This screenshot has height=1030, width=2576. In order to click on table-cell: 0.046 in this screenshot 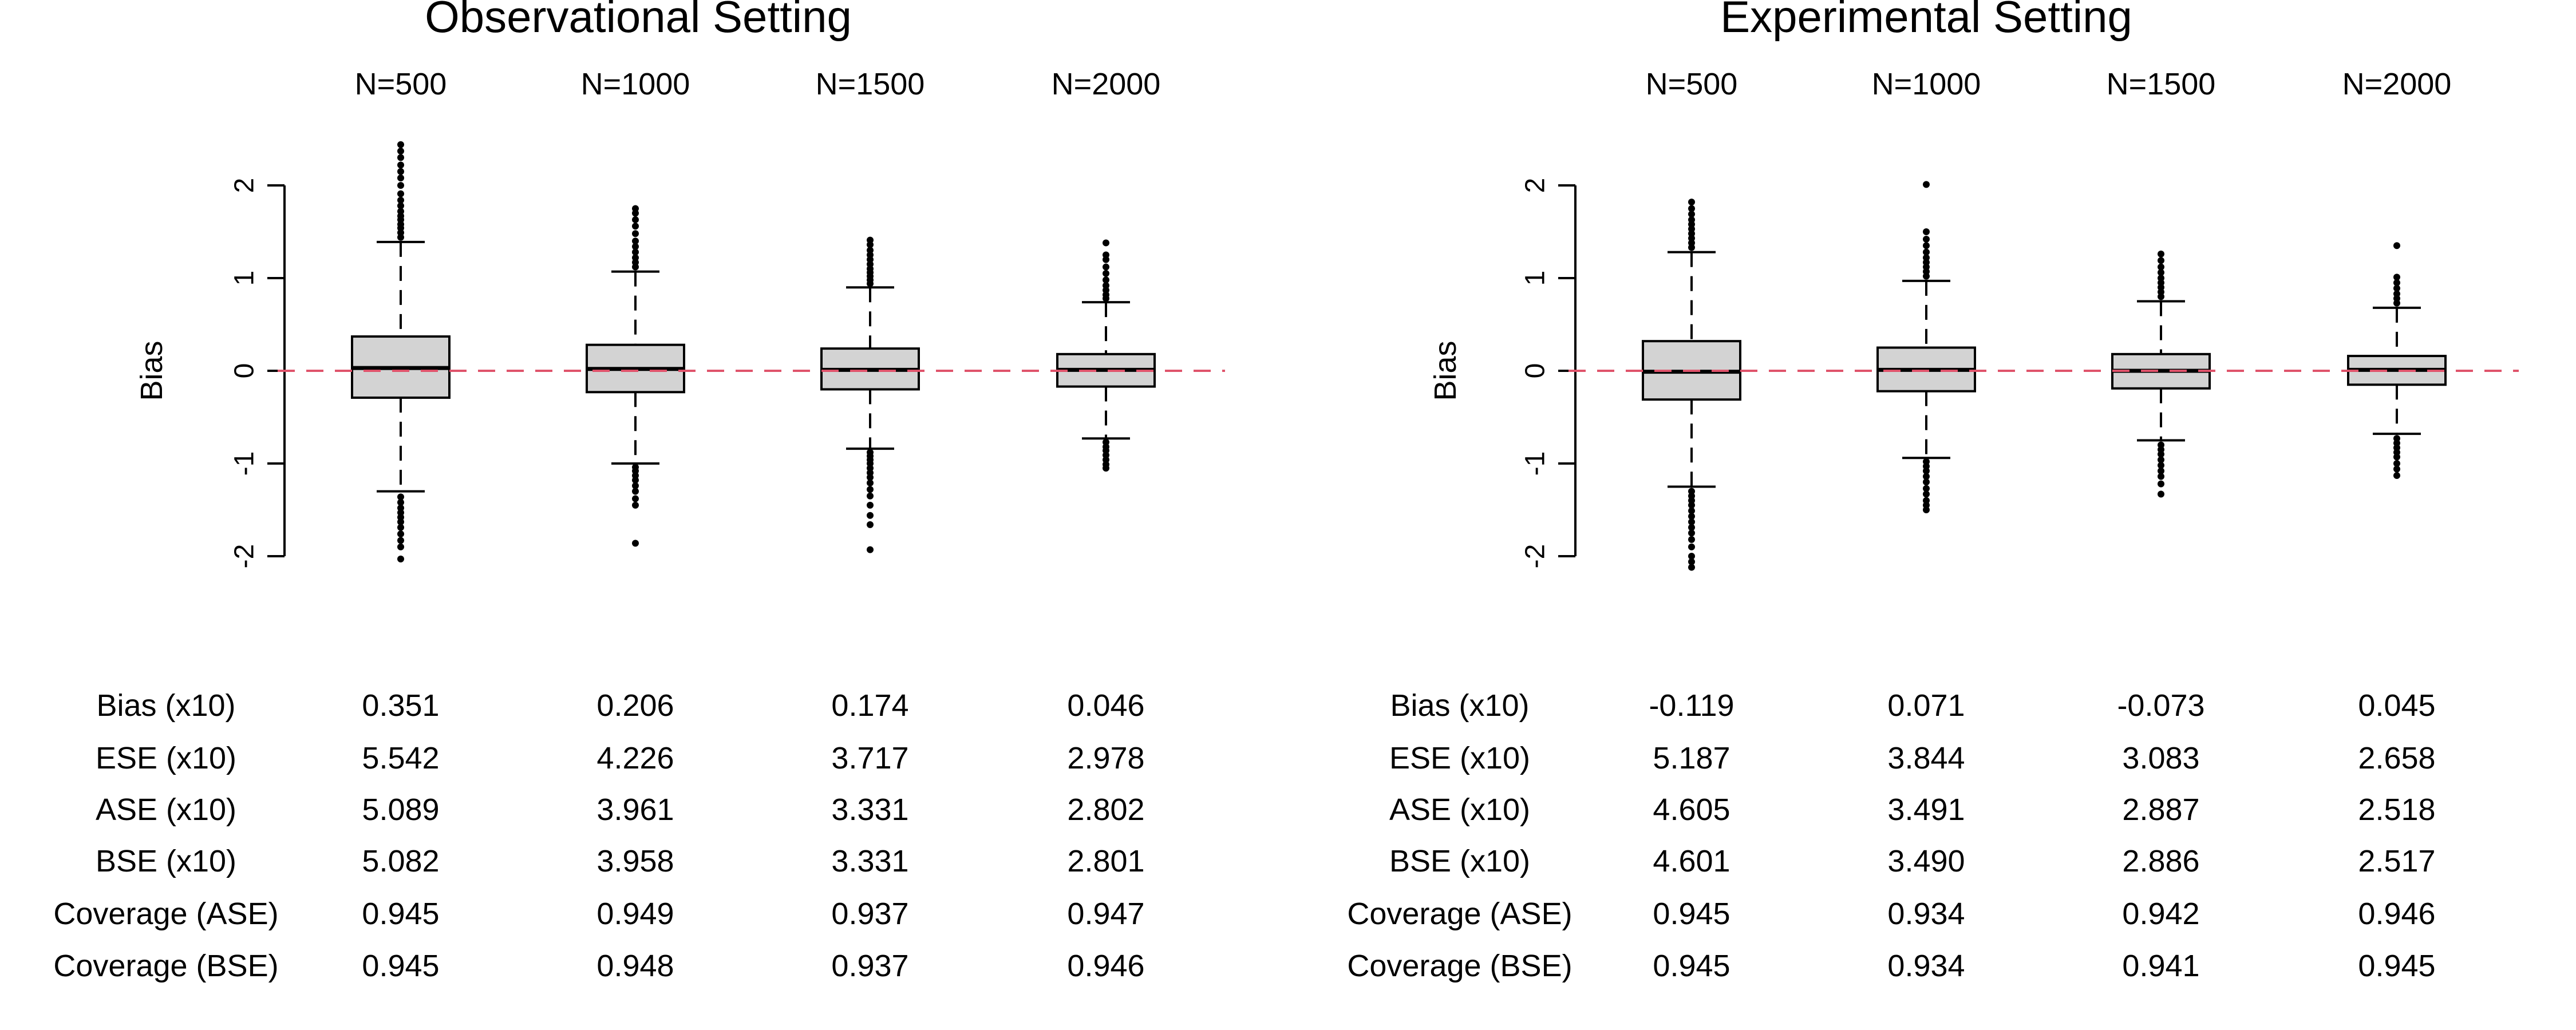, I will do `click(1105, 705)`.